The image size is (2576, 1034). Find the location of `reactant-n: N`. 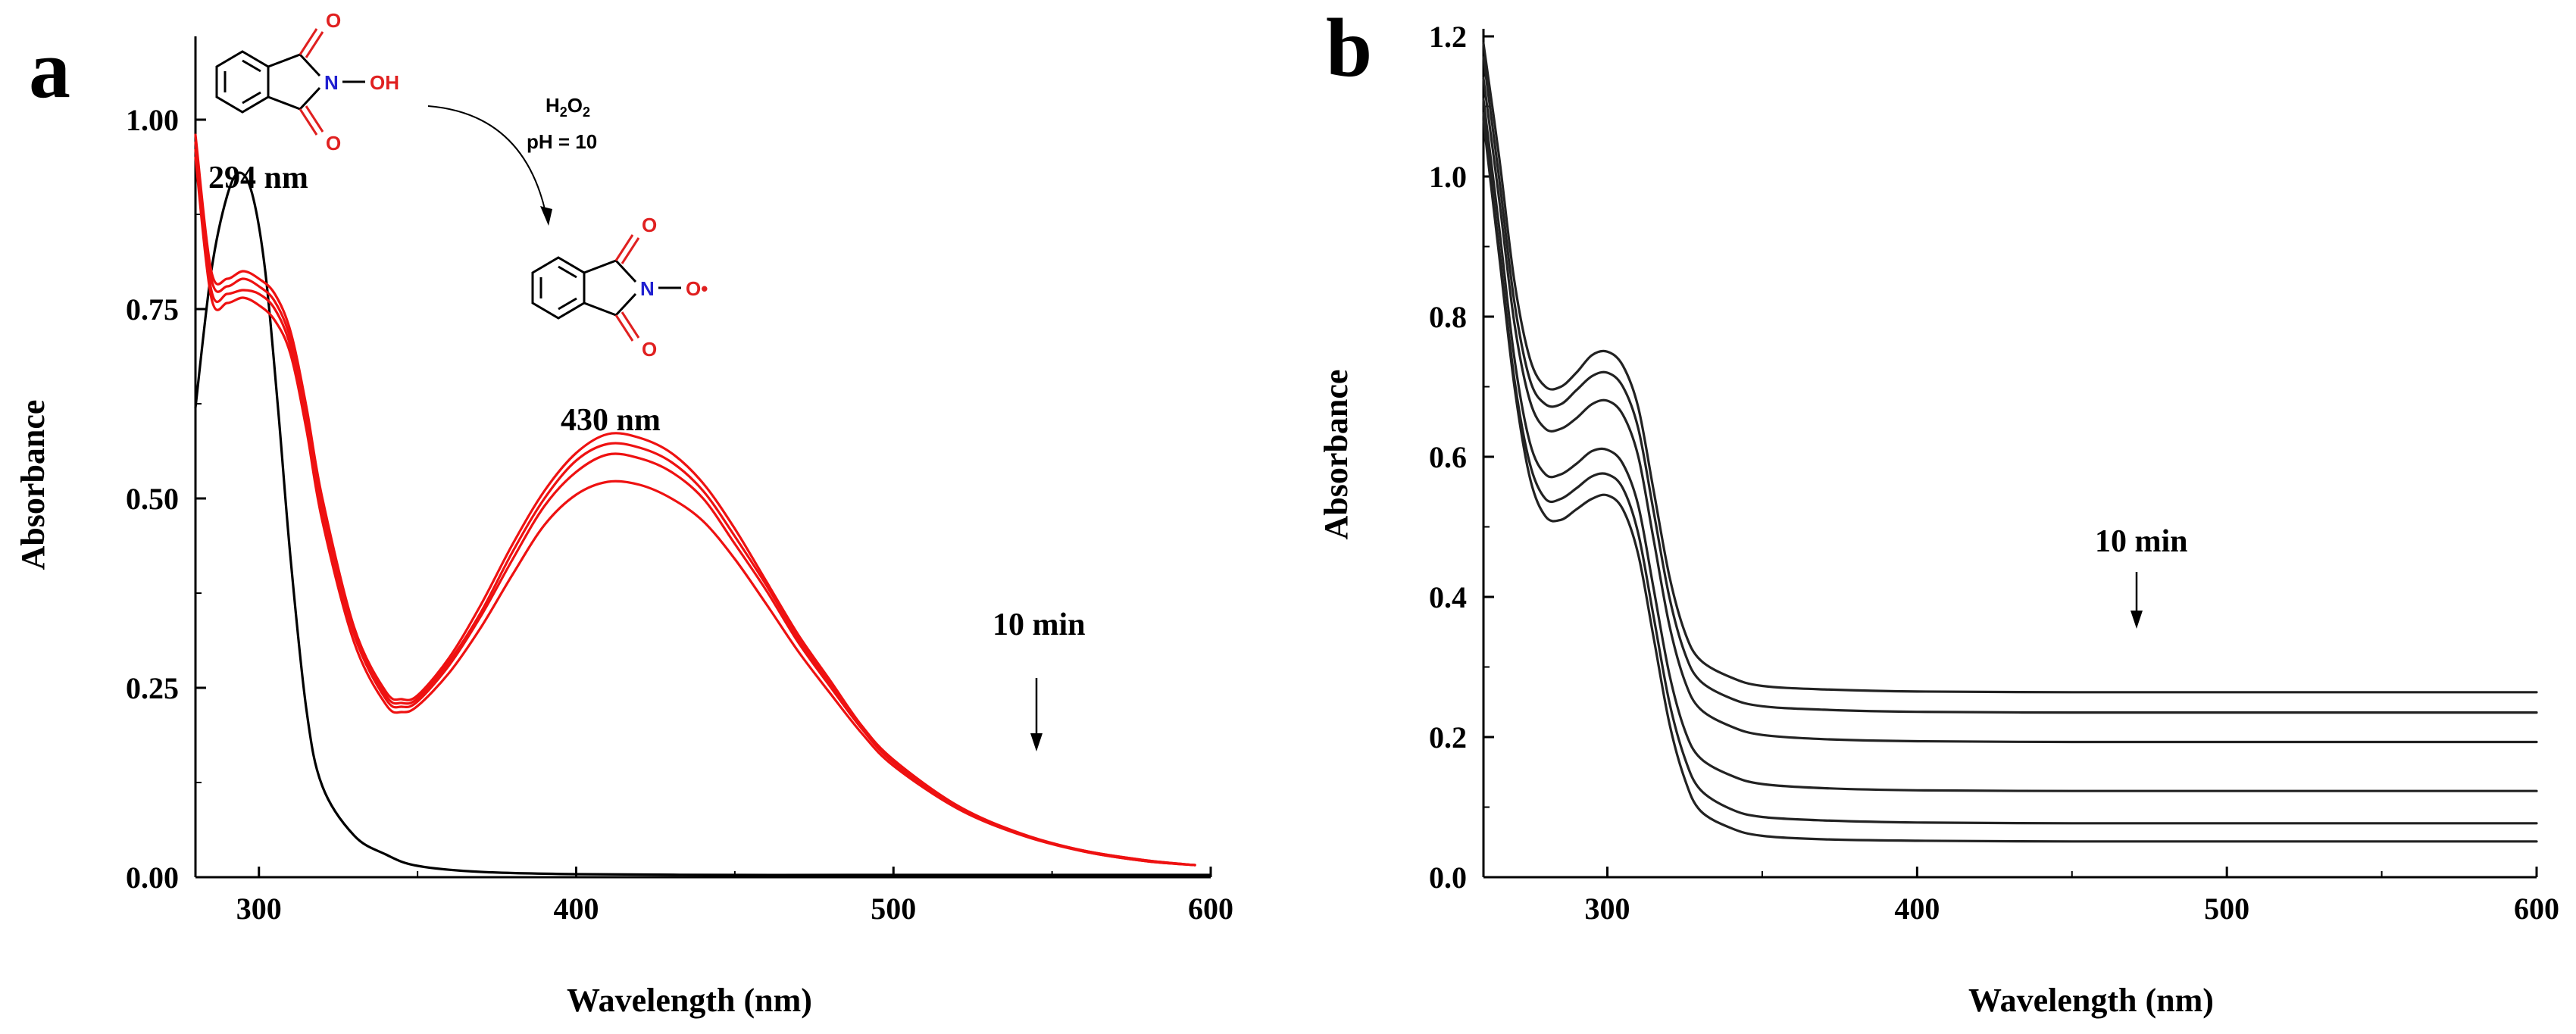

reactant-n: N is located at coordinates (331, 82).